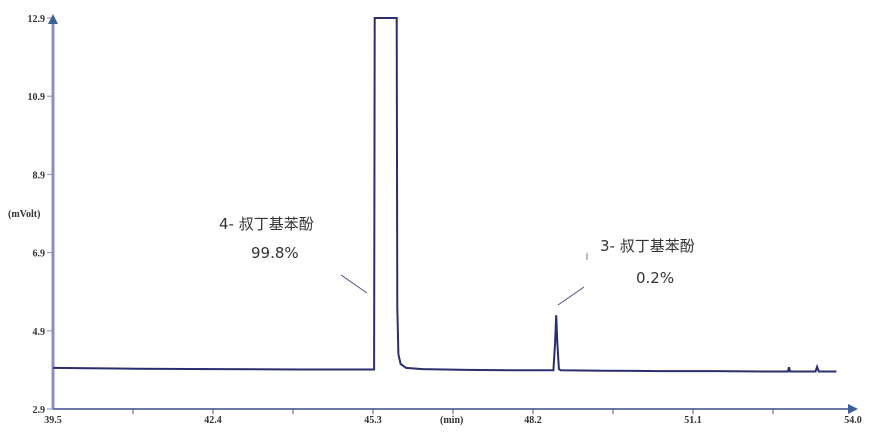 This screenshot has height=438, width=878. I want to click on y-tick-label: 12.9, so click(37, 19).